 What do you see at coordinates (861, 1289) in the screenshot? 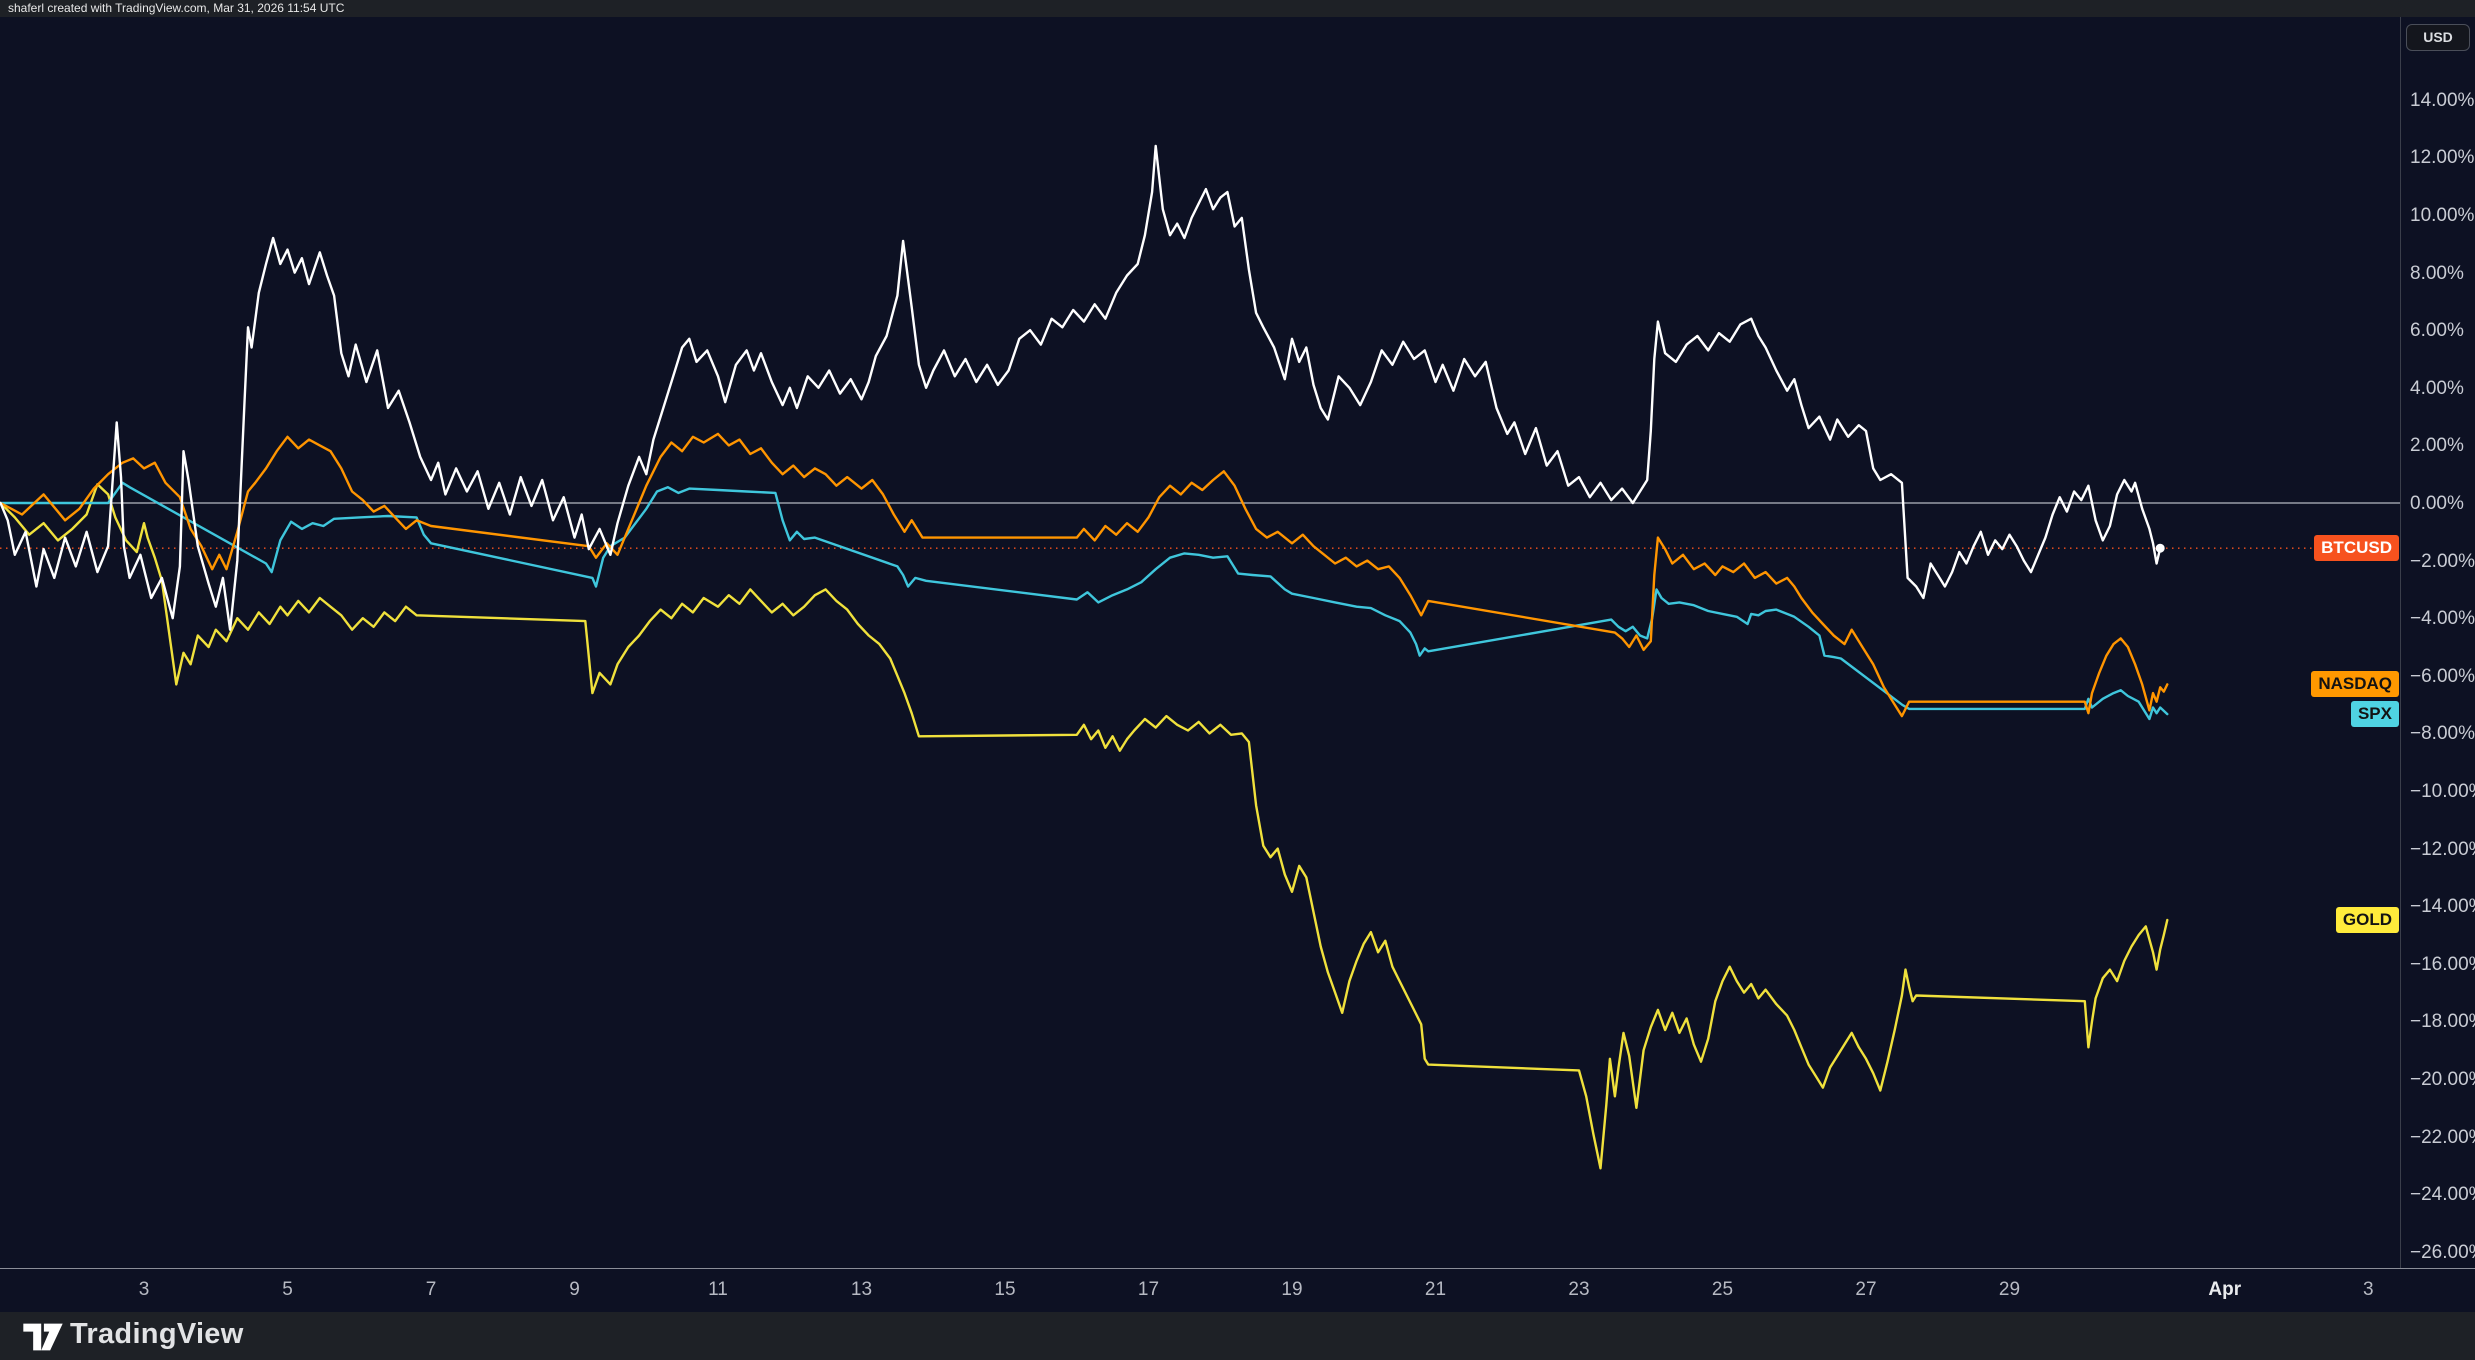
I see `x-tick-label: 13` at bounding box center [861, 1289].